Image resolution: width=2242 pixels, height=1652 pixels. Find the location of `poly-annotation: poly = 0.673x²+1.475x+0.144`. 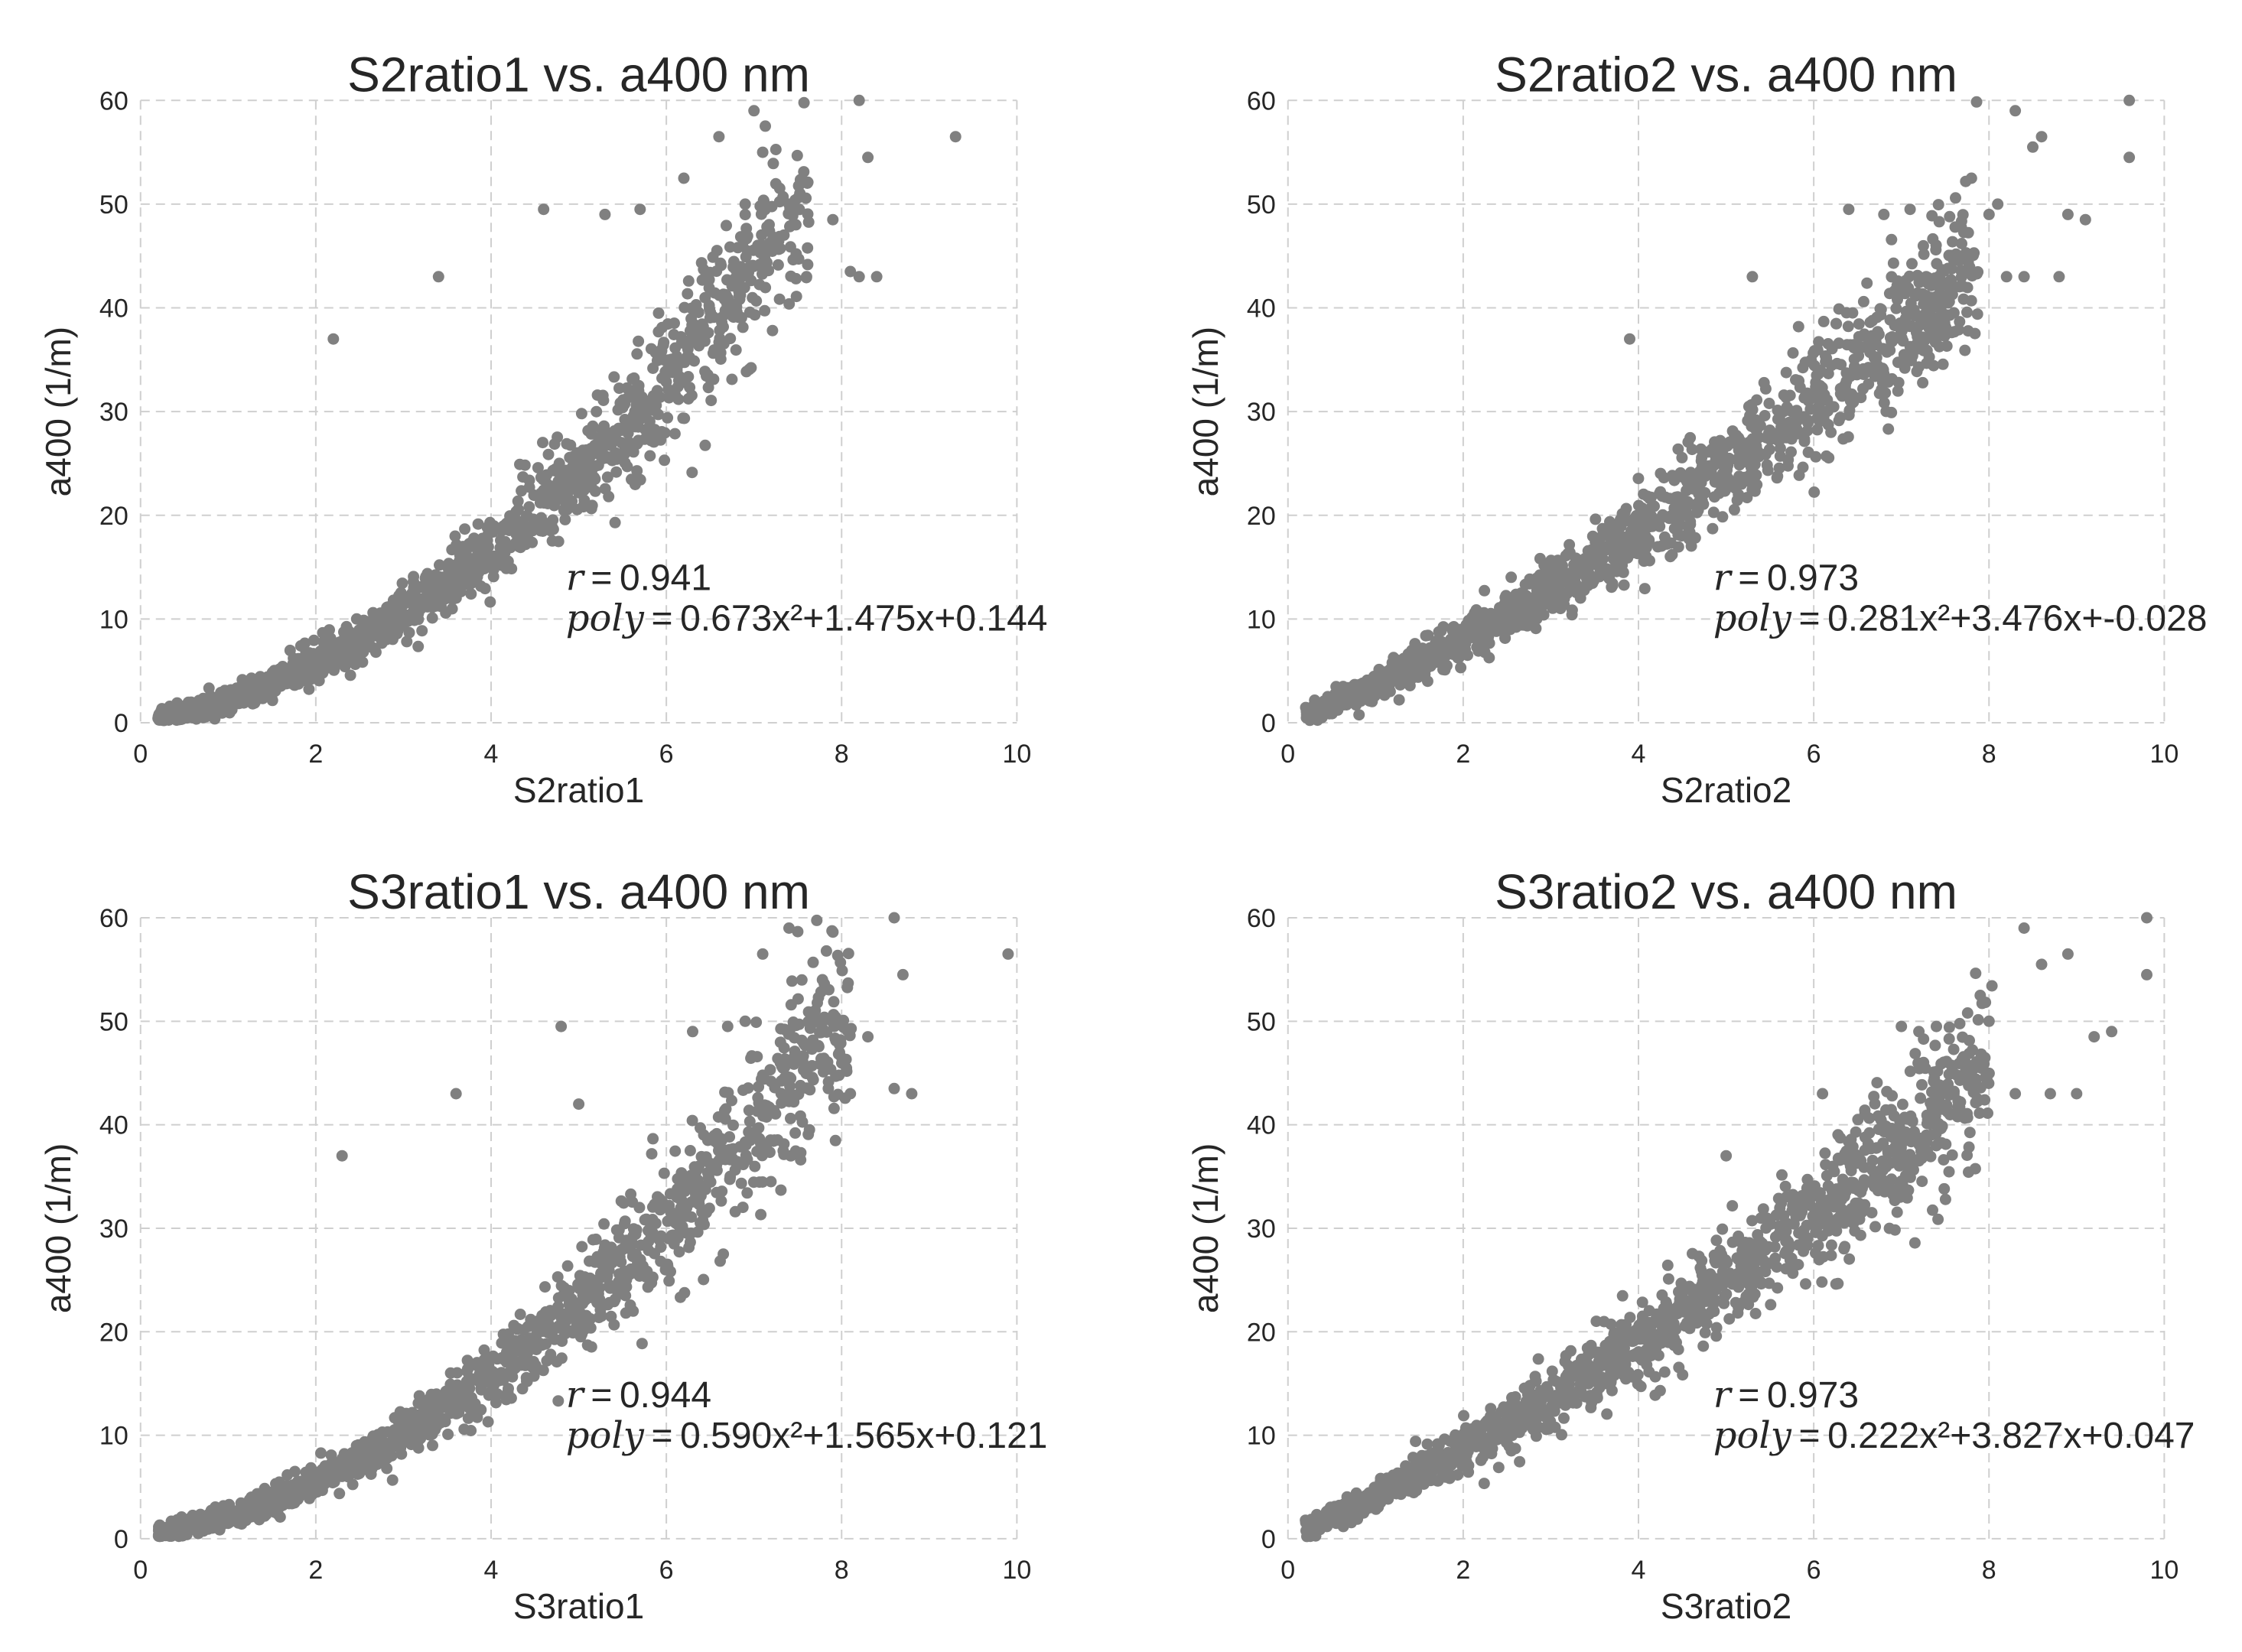

poly-annotation: poly = 0.673x²+1.475x+0.144 is located at coordinates (807, 618).